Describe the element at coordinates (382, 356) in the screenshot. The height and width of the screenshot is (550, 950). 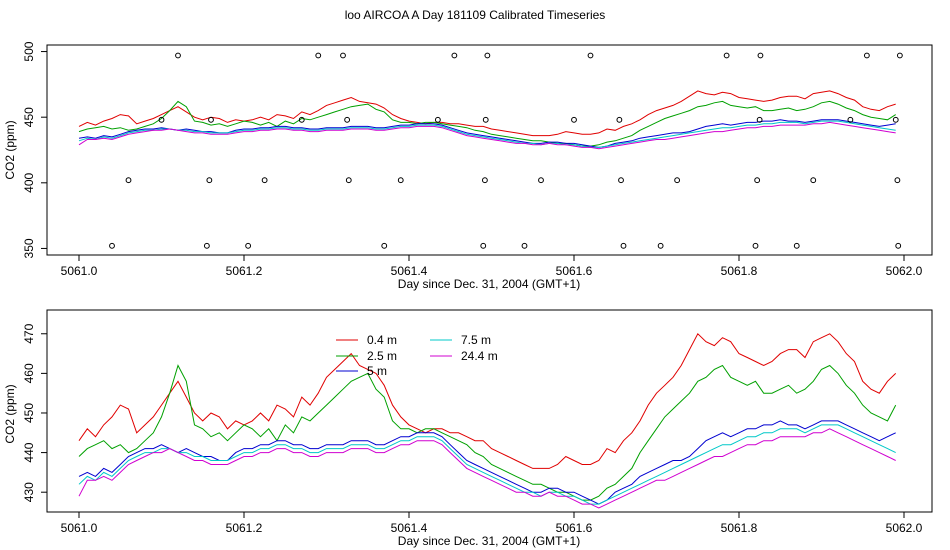
I see `legend-label-2-5-m: 2.5 m` at that location.